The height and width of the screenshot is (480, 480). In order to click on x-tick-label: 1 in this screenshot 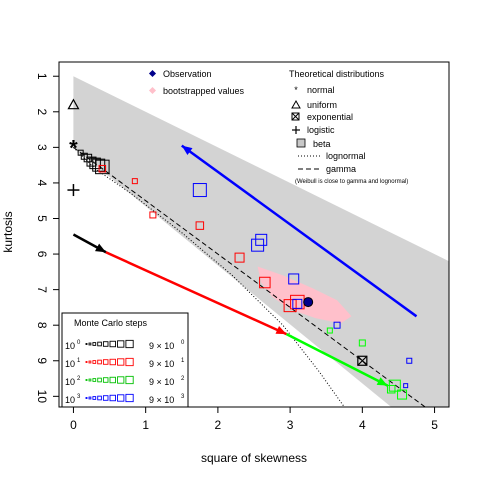, I will do `click(145, 425)`.